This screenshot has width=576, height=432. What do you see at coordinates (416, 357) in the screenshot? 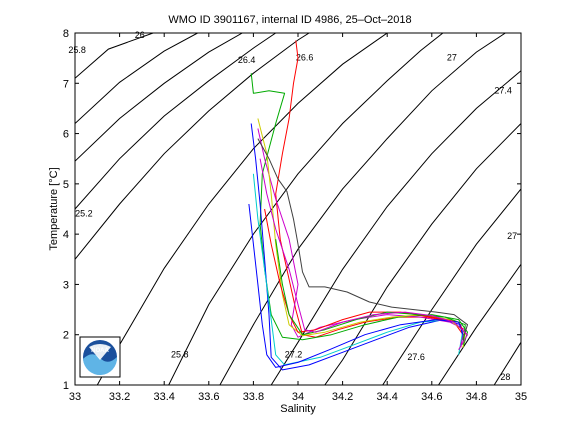
I see `density-label-10: 27.6` at bounding box center [416, 357].